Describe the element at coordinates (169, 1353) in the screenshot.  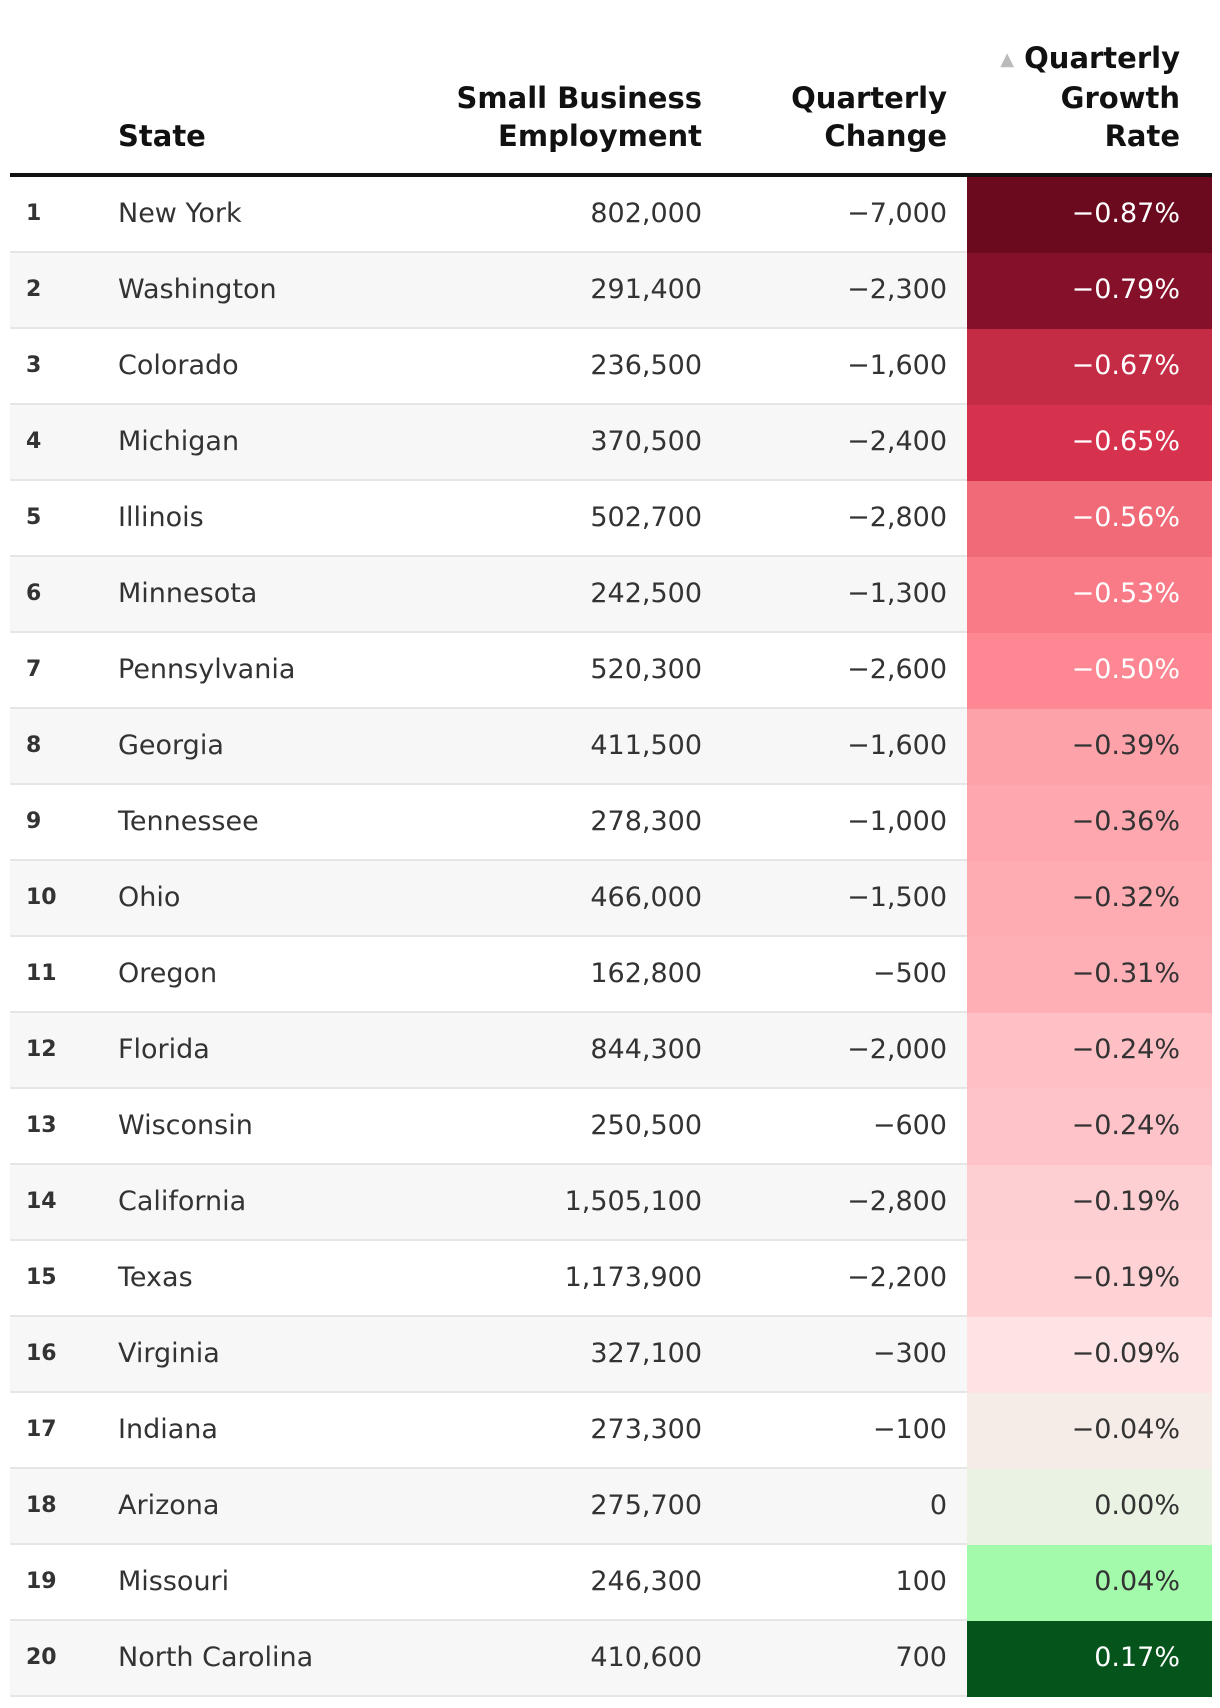
I see `state-cell: Virginia` at that location.